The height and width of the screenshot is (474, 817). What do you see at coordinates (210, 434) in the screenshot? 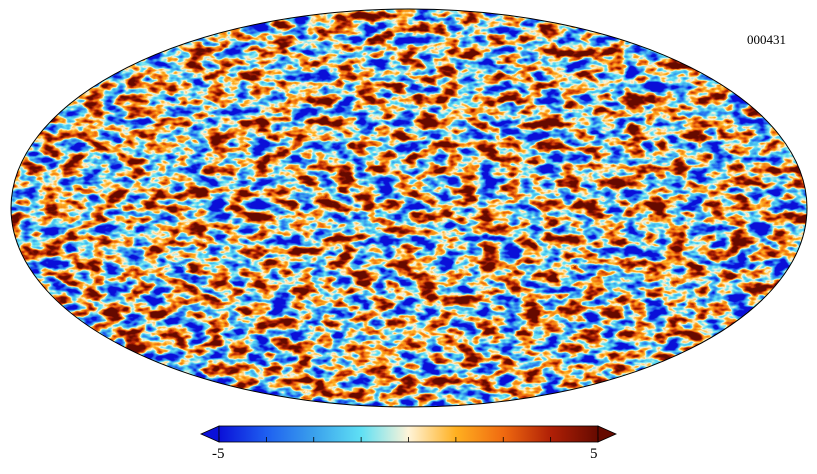
I see `colorbar-under-arrow` at bounding box center [210, 434].